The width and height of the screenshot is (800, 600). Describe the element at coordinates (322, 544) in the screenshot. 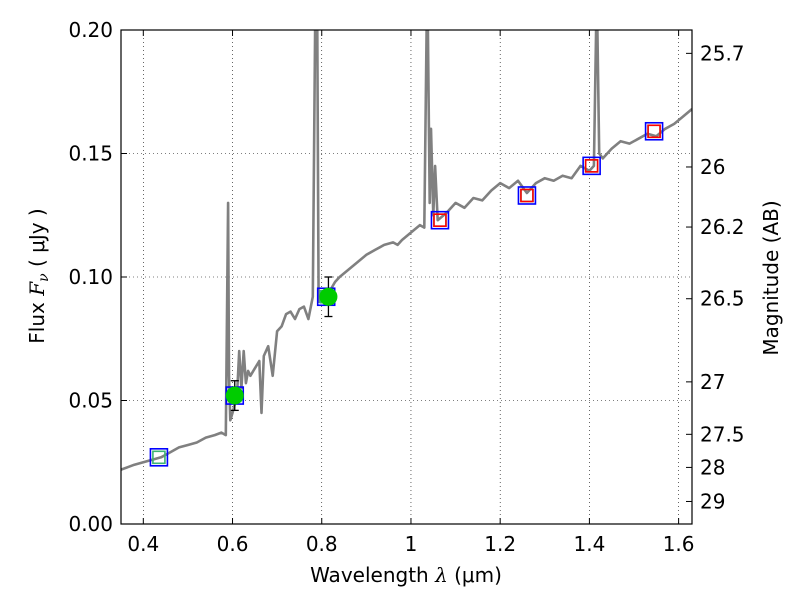

I see `x-tick-label: 0.8` at that location.